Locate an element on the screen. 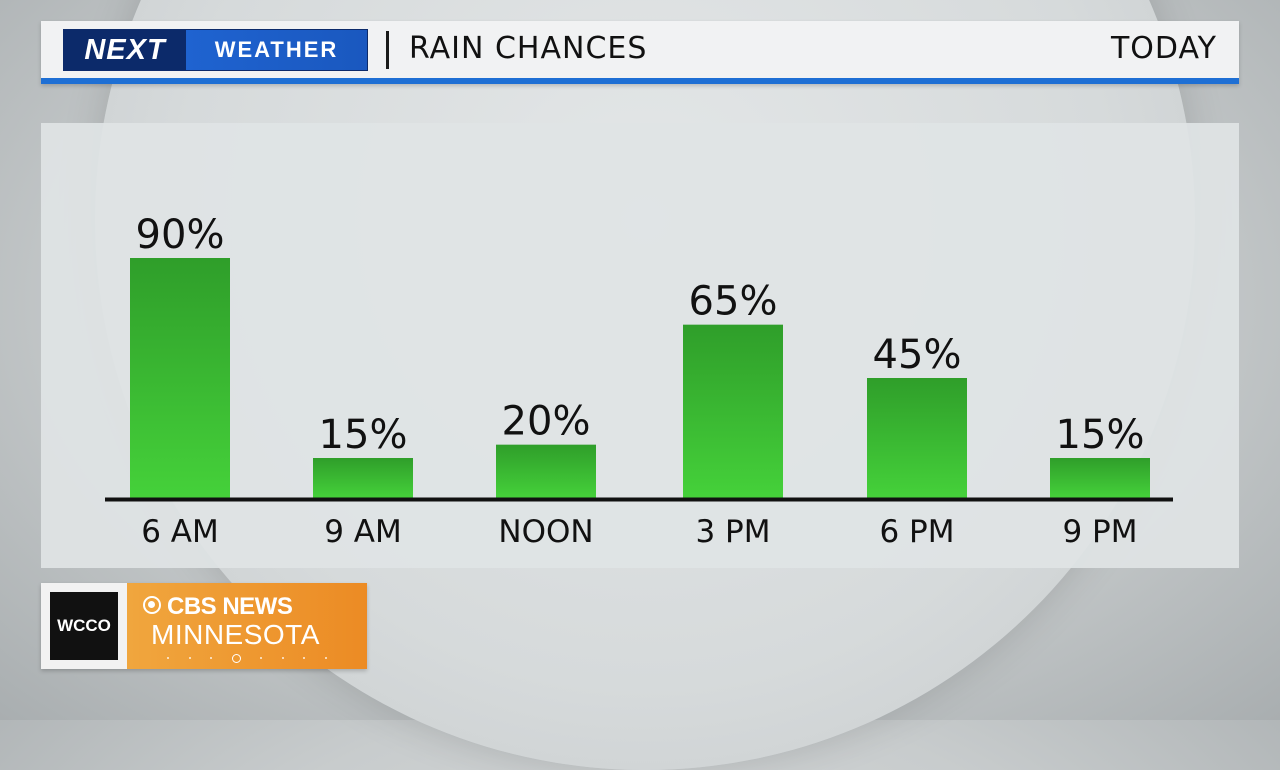 The width and height of the screenshot is (1280, 770). period-label: TODAY is located at coordinates (1163, 48).